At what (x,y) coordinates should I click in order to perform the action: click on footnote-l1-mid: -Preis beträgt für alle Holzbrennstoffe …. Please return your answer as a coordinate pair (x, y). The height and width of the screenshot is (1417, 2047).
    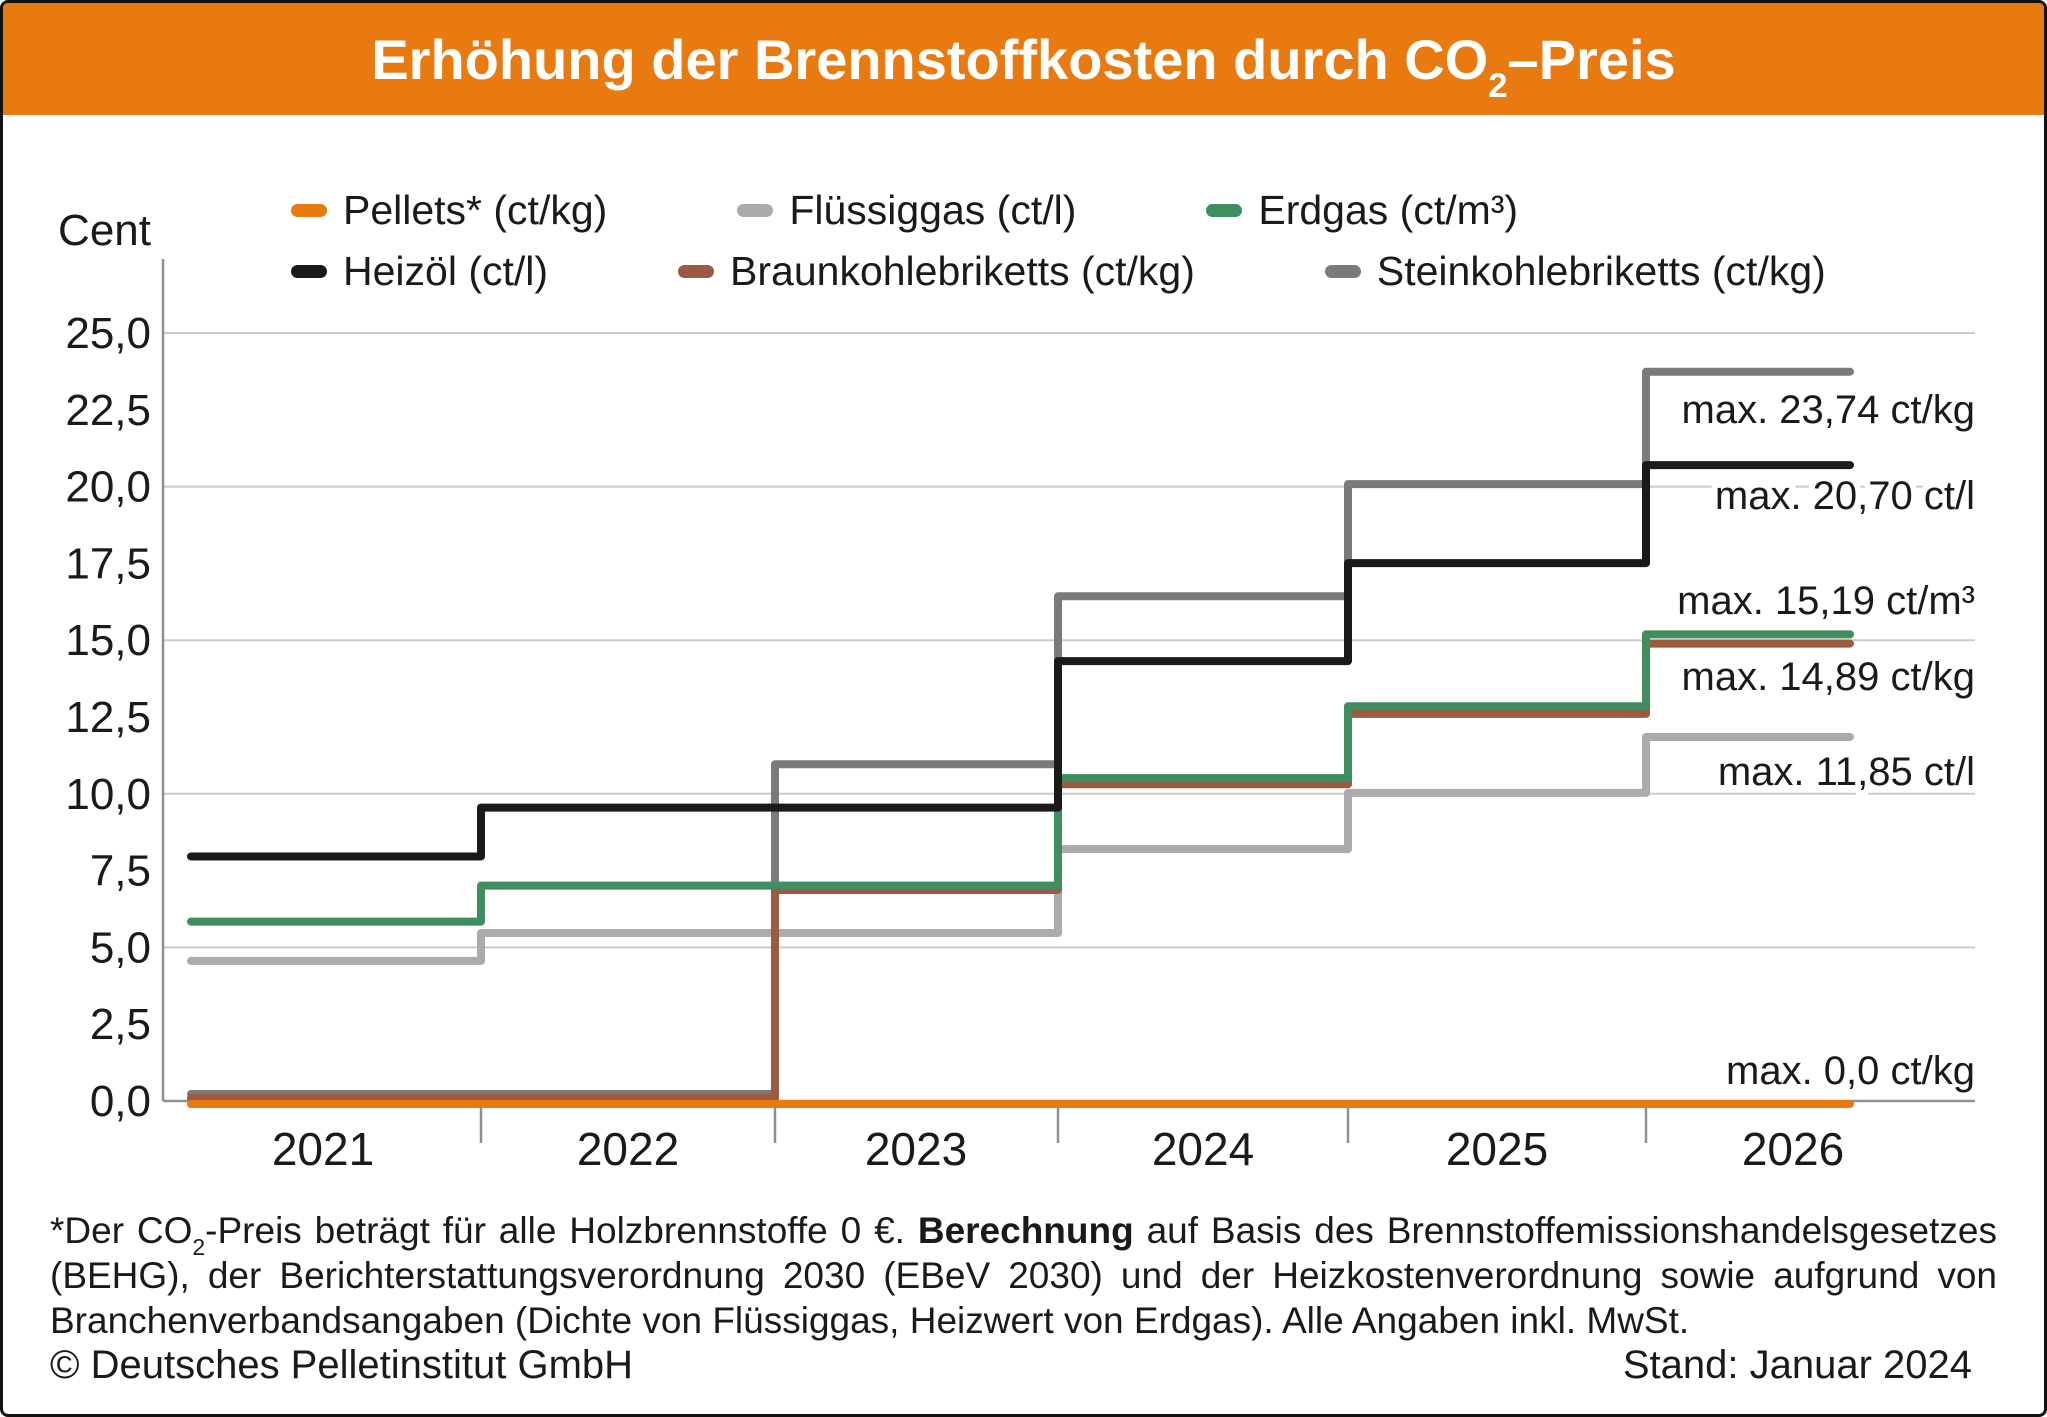
    Looking at the image, I should click on (561, 1230).